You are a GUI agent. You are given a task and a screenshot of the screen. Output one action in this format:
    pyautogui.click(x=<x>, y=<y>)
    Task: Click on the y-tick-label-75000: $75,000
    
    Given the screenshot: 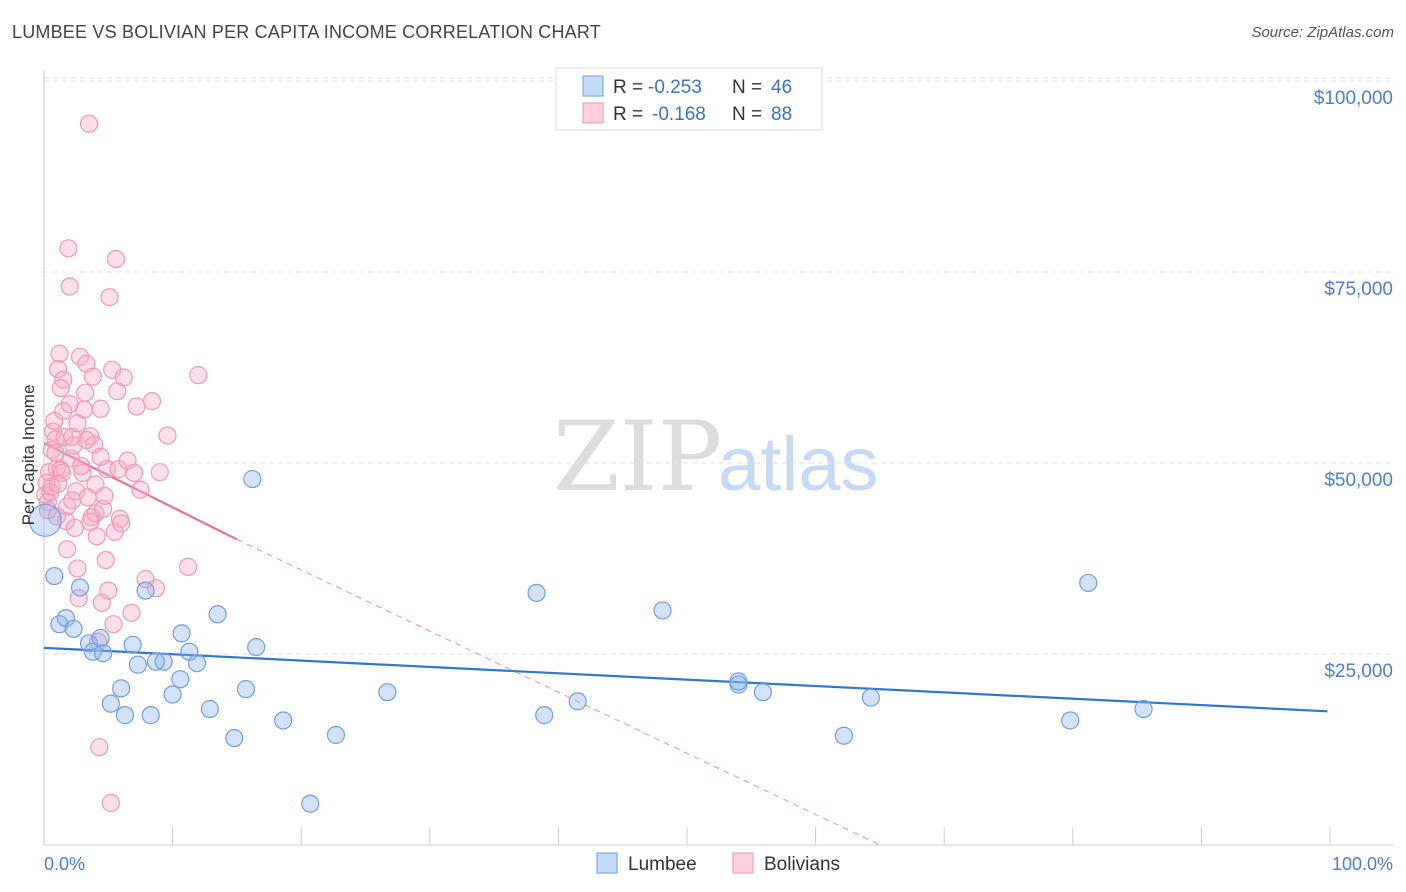 What is the action you would take?
    pyautogui.click(x=1358, y=289)
    